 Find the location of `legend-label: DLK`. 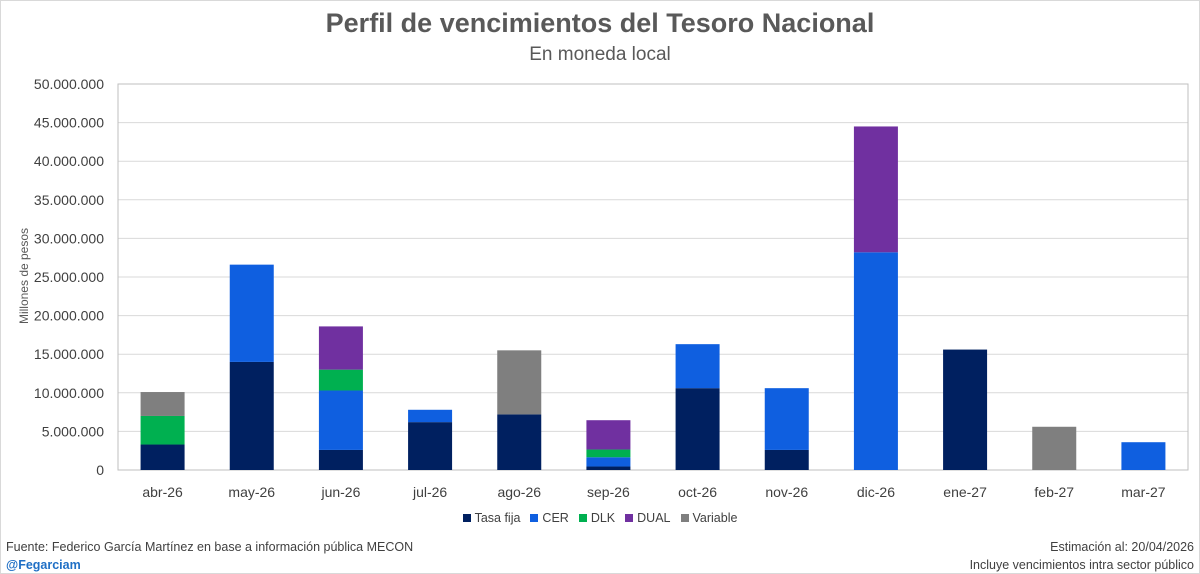

legend-label: DLK is located at coordinates (603, 518).